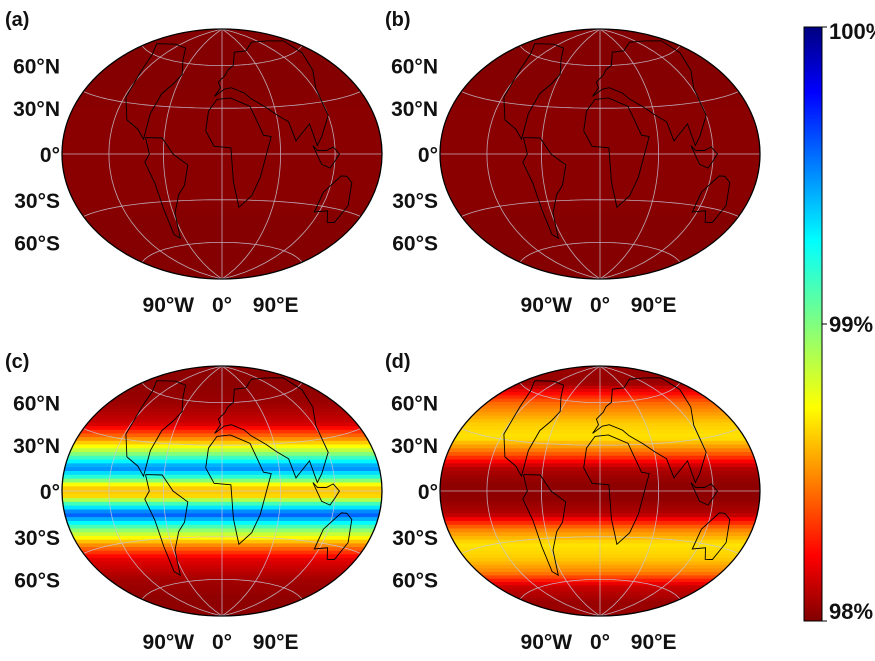 The width and height of the screenshot is (875, 661). What do you see at coordinates (398, 362) in the screenshot?
I see `panel-label: (d)` at bounding box center [398, 362].